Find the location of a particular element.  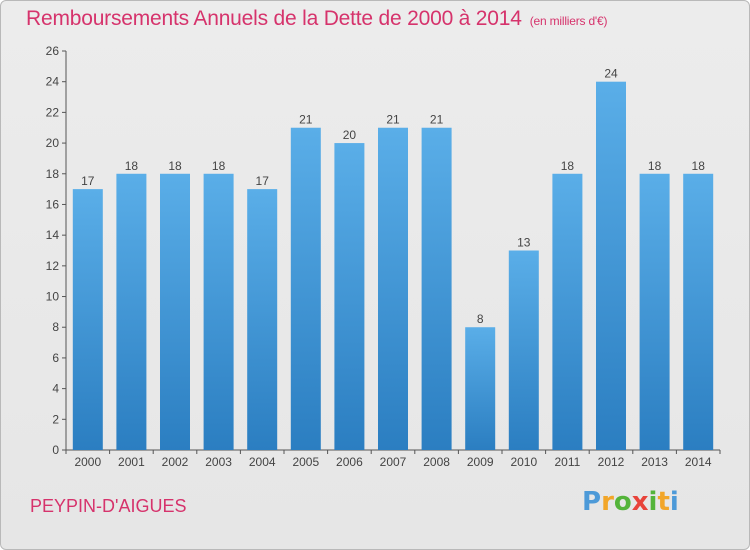

x-tick-label: 2010 is located at coordinates (523, 462).